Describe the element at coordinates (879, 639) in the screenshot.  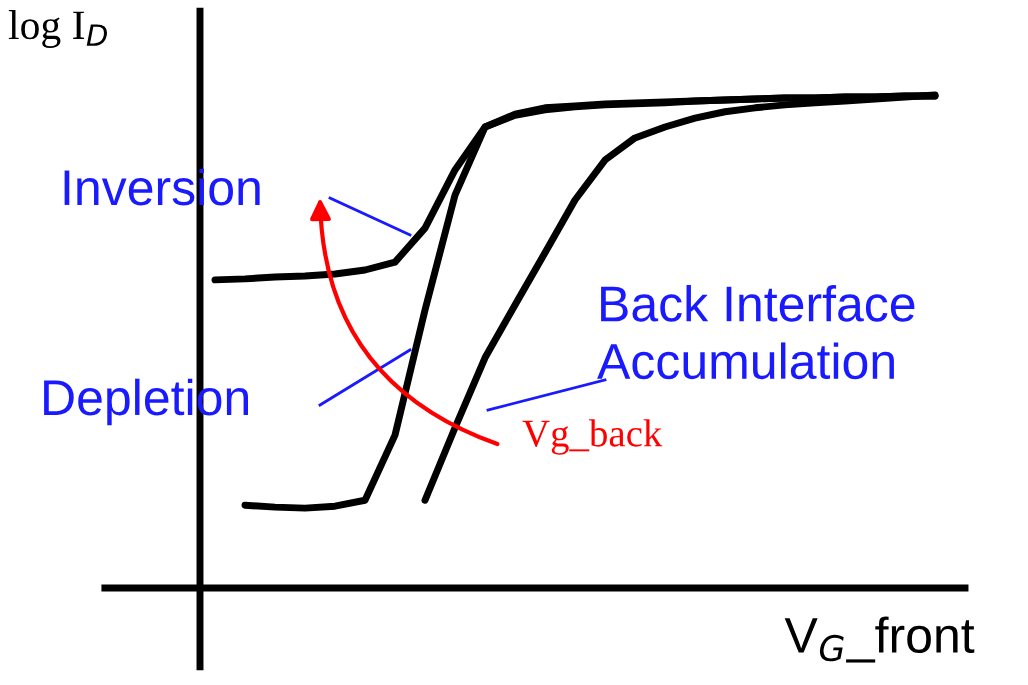
I see `x-axis-title: V$_{G}$_front` at that location.